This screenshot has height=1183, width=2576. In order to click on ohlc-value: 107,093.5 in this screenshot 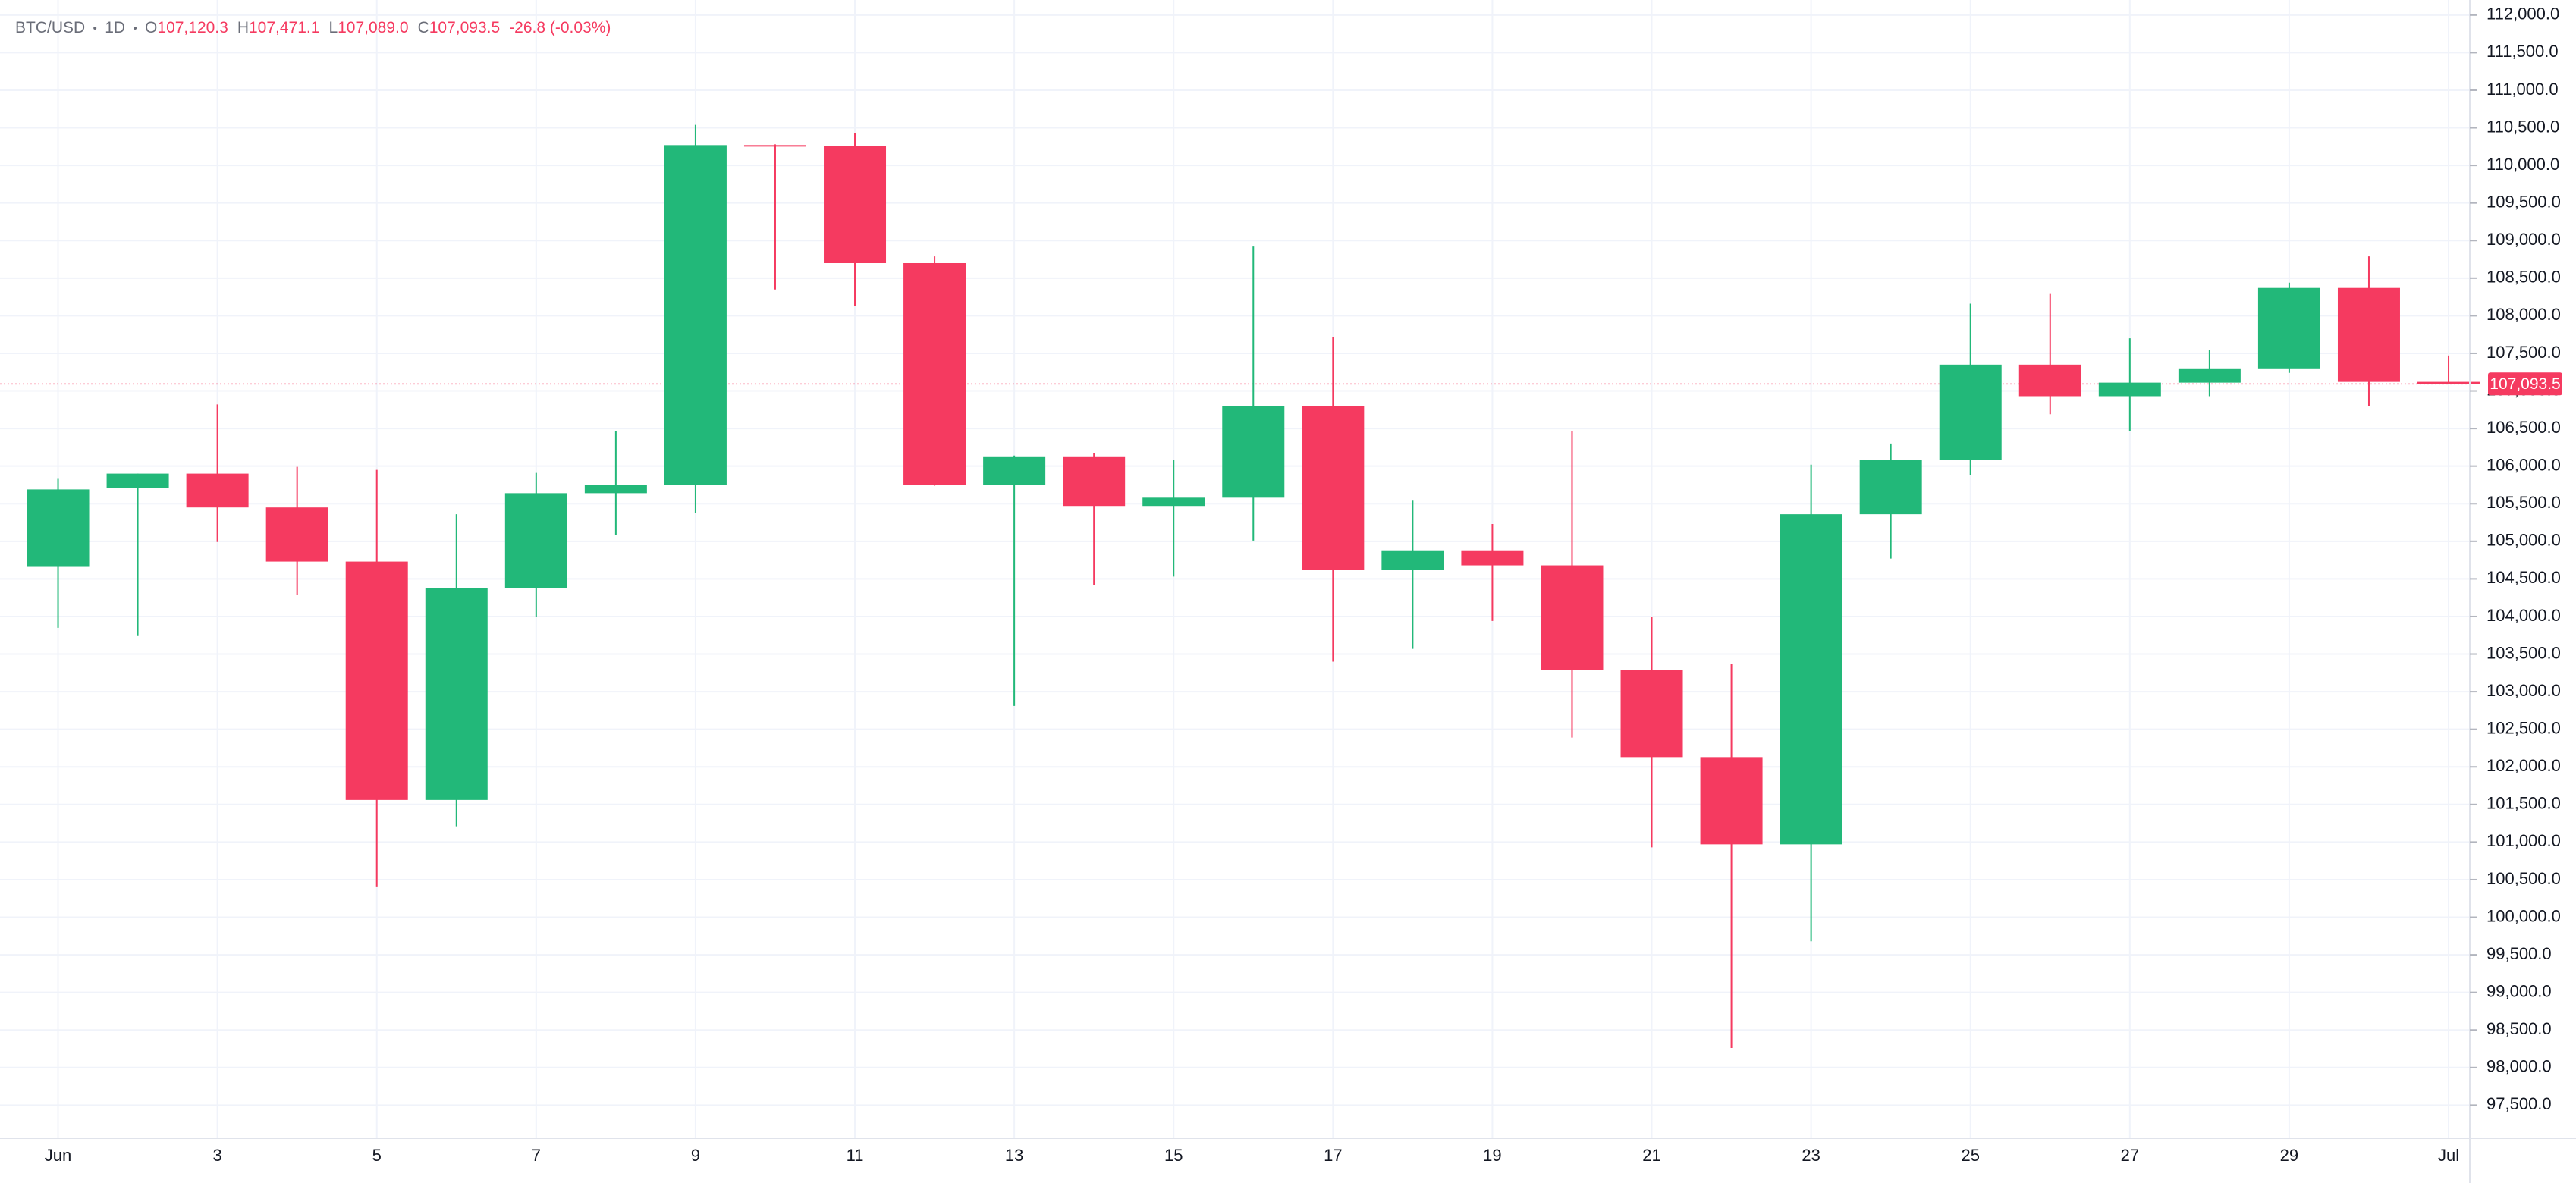, I will do `click(464, 27)`.